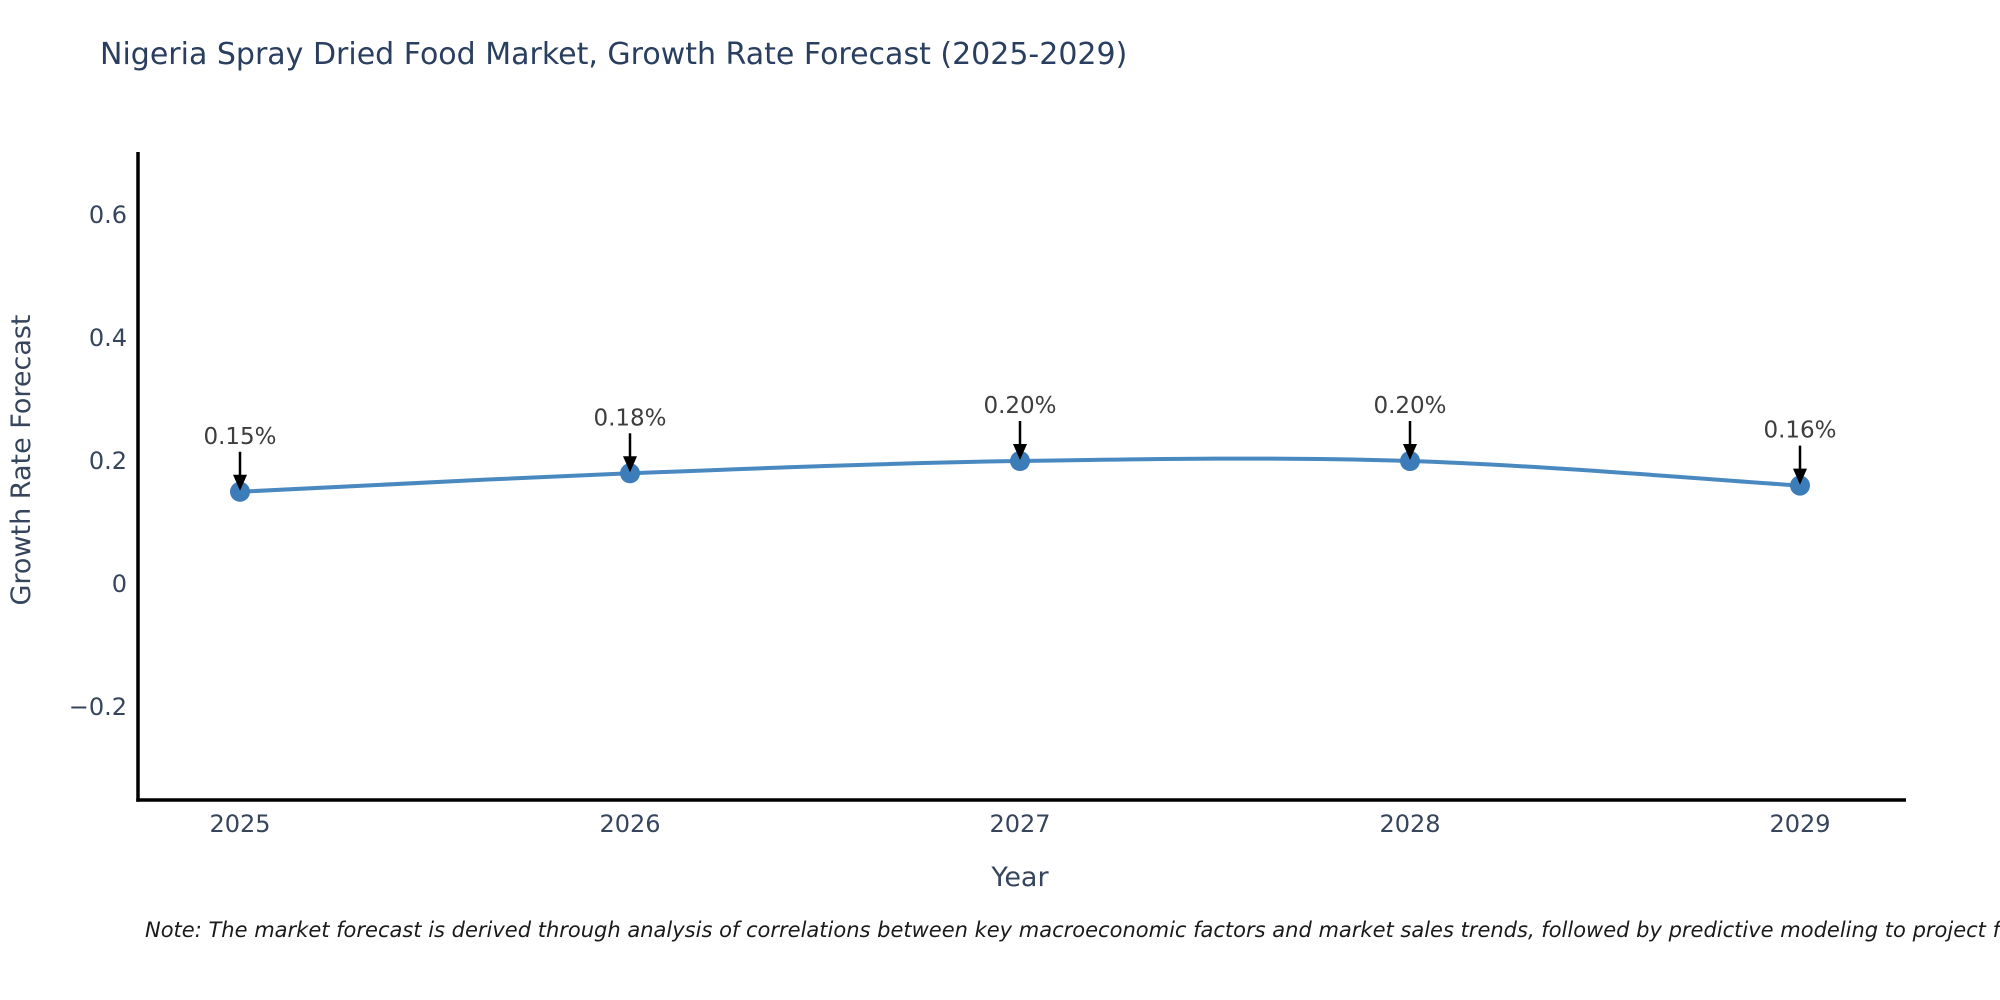 This screenshot has height=1000, width=2000. Describe the element at coordinates (629, 418) in the screenshot. I see `annotation-label: 0.18%` at that location.